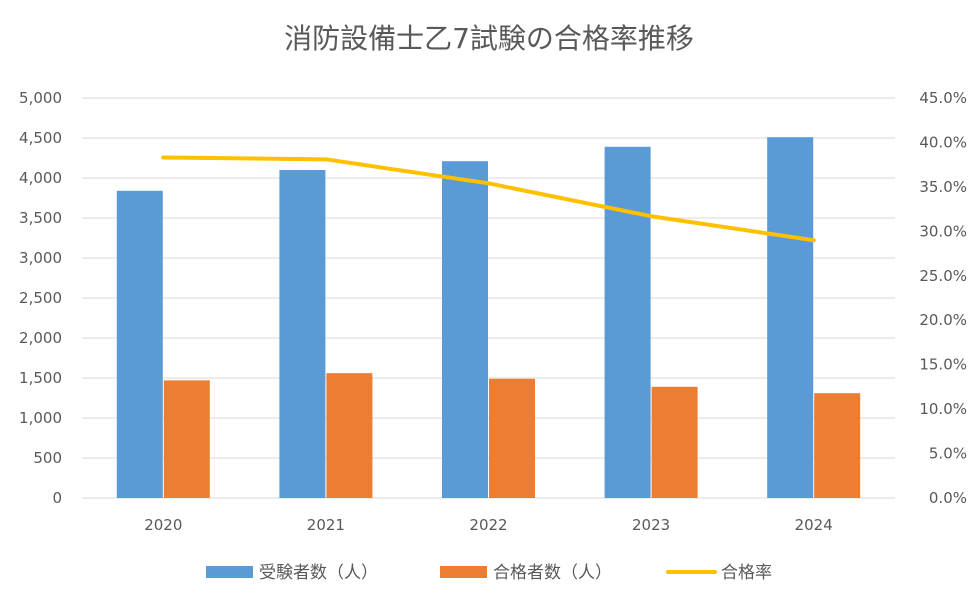 This screenshot has width=979, height=603. What do you see at coordinates (40, 178) in the screenshot?
I see `left-tick-label: 4,000` at bounding box center [40, 178].